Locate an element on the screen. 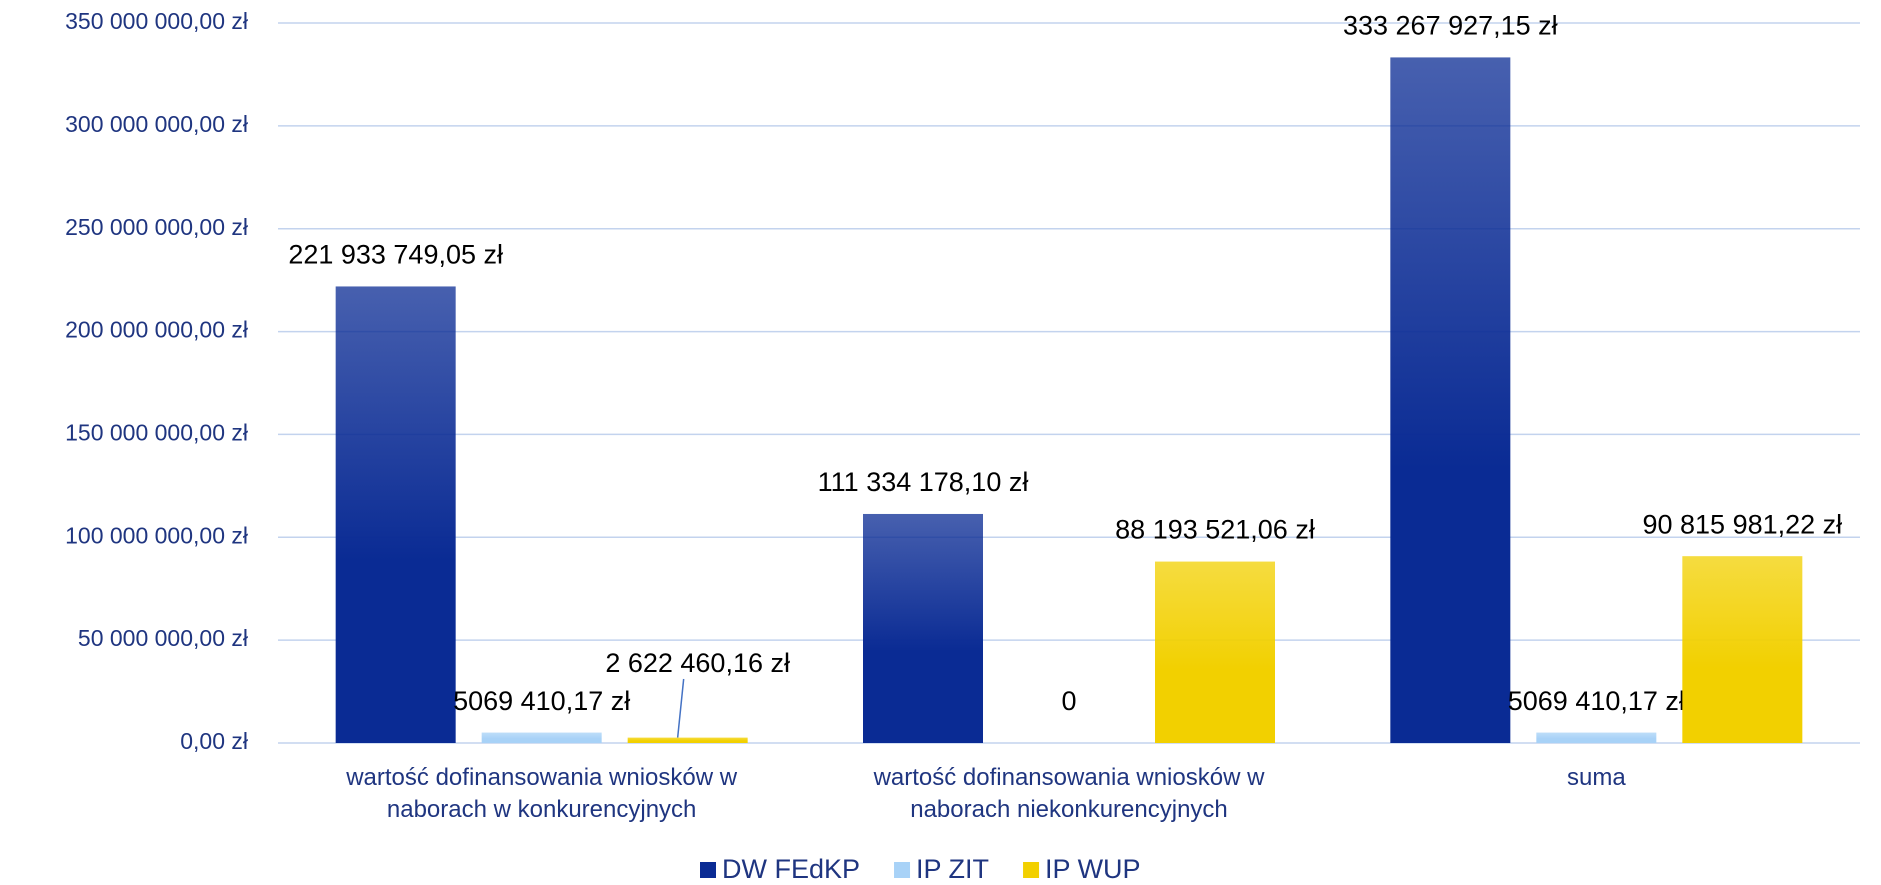 This screenshot has width=1881, height=885. y-tick-label: 200 000 000,00 zł is located at coordinates (156, 330).